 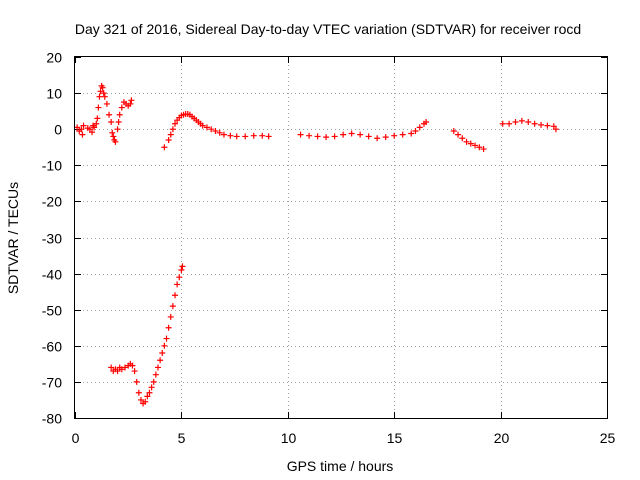 What do you see at coordinates (52, 347) in the screenshot?
I see `y-tick-label: -60` at bounding box center [52, 347].